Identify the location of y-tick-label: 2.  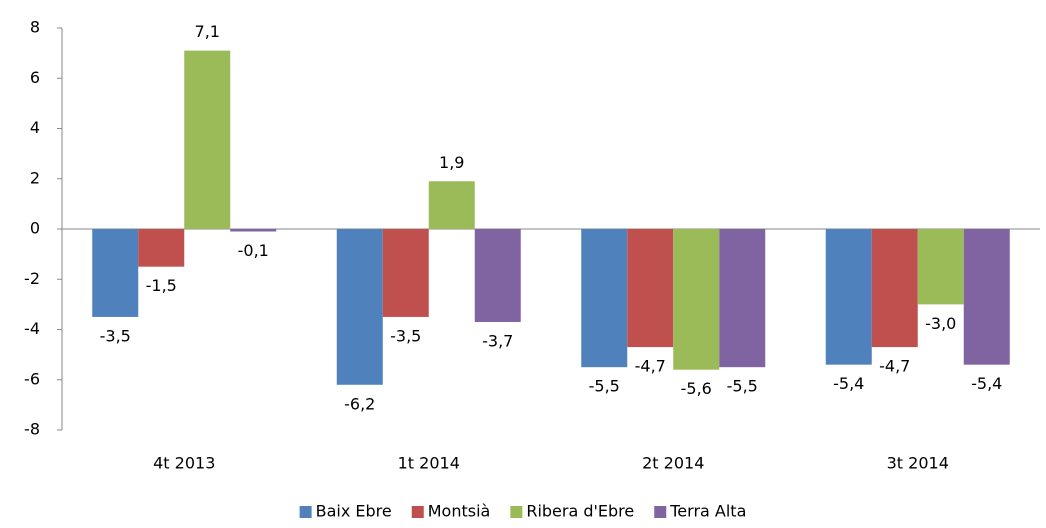
(35, 177).